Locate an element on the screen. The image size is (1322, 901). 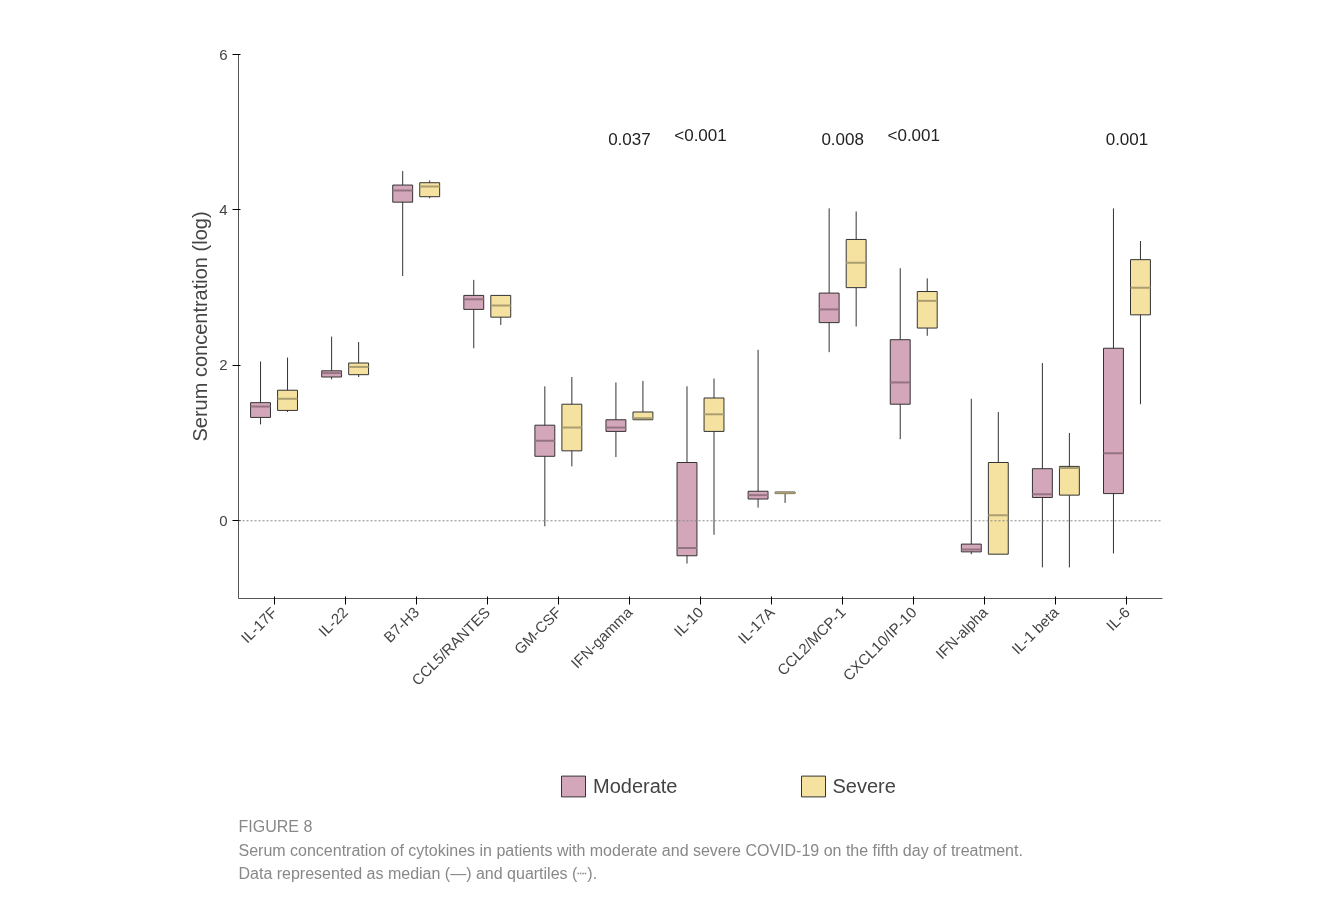
legend-label: Severe is located at coordinates (864, 786).